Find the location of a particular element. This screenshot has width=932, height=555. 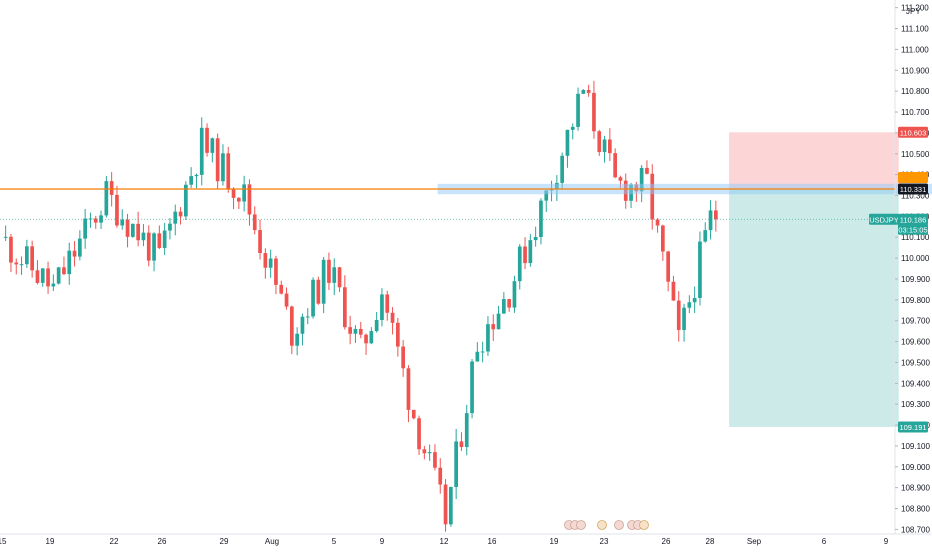

take-profit-zone is located at coordinates (814, 308).